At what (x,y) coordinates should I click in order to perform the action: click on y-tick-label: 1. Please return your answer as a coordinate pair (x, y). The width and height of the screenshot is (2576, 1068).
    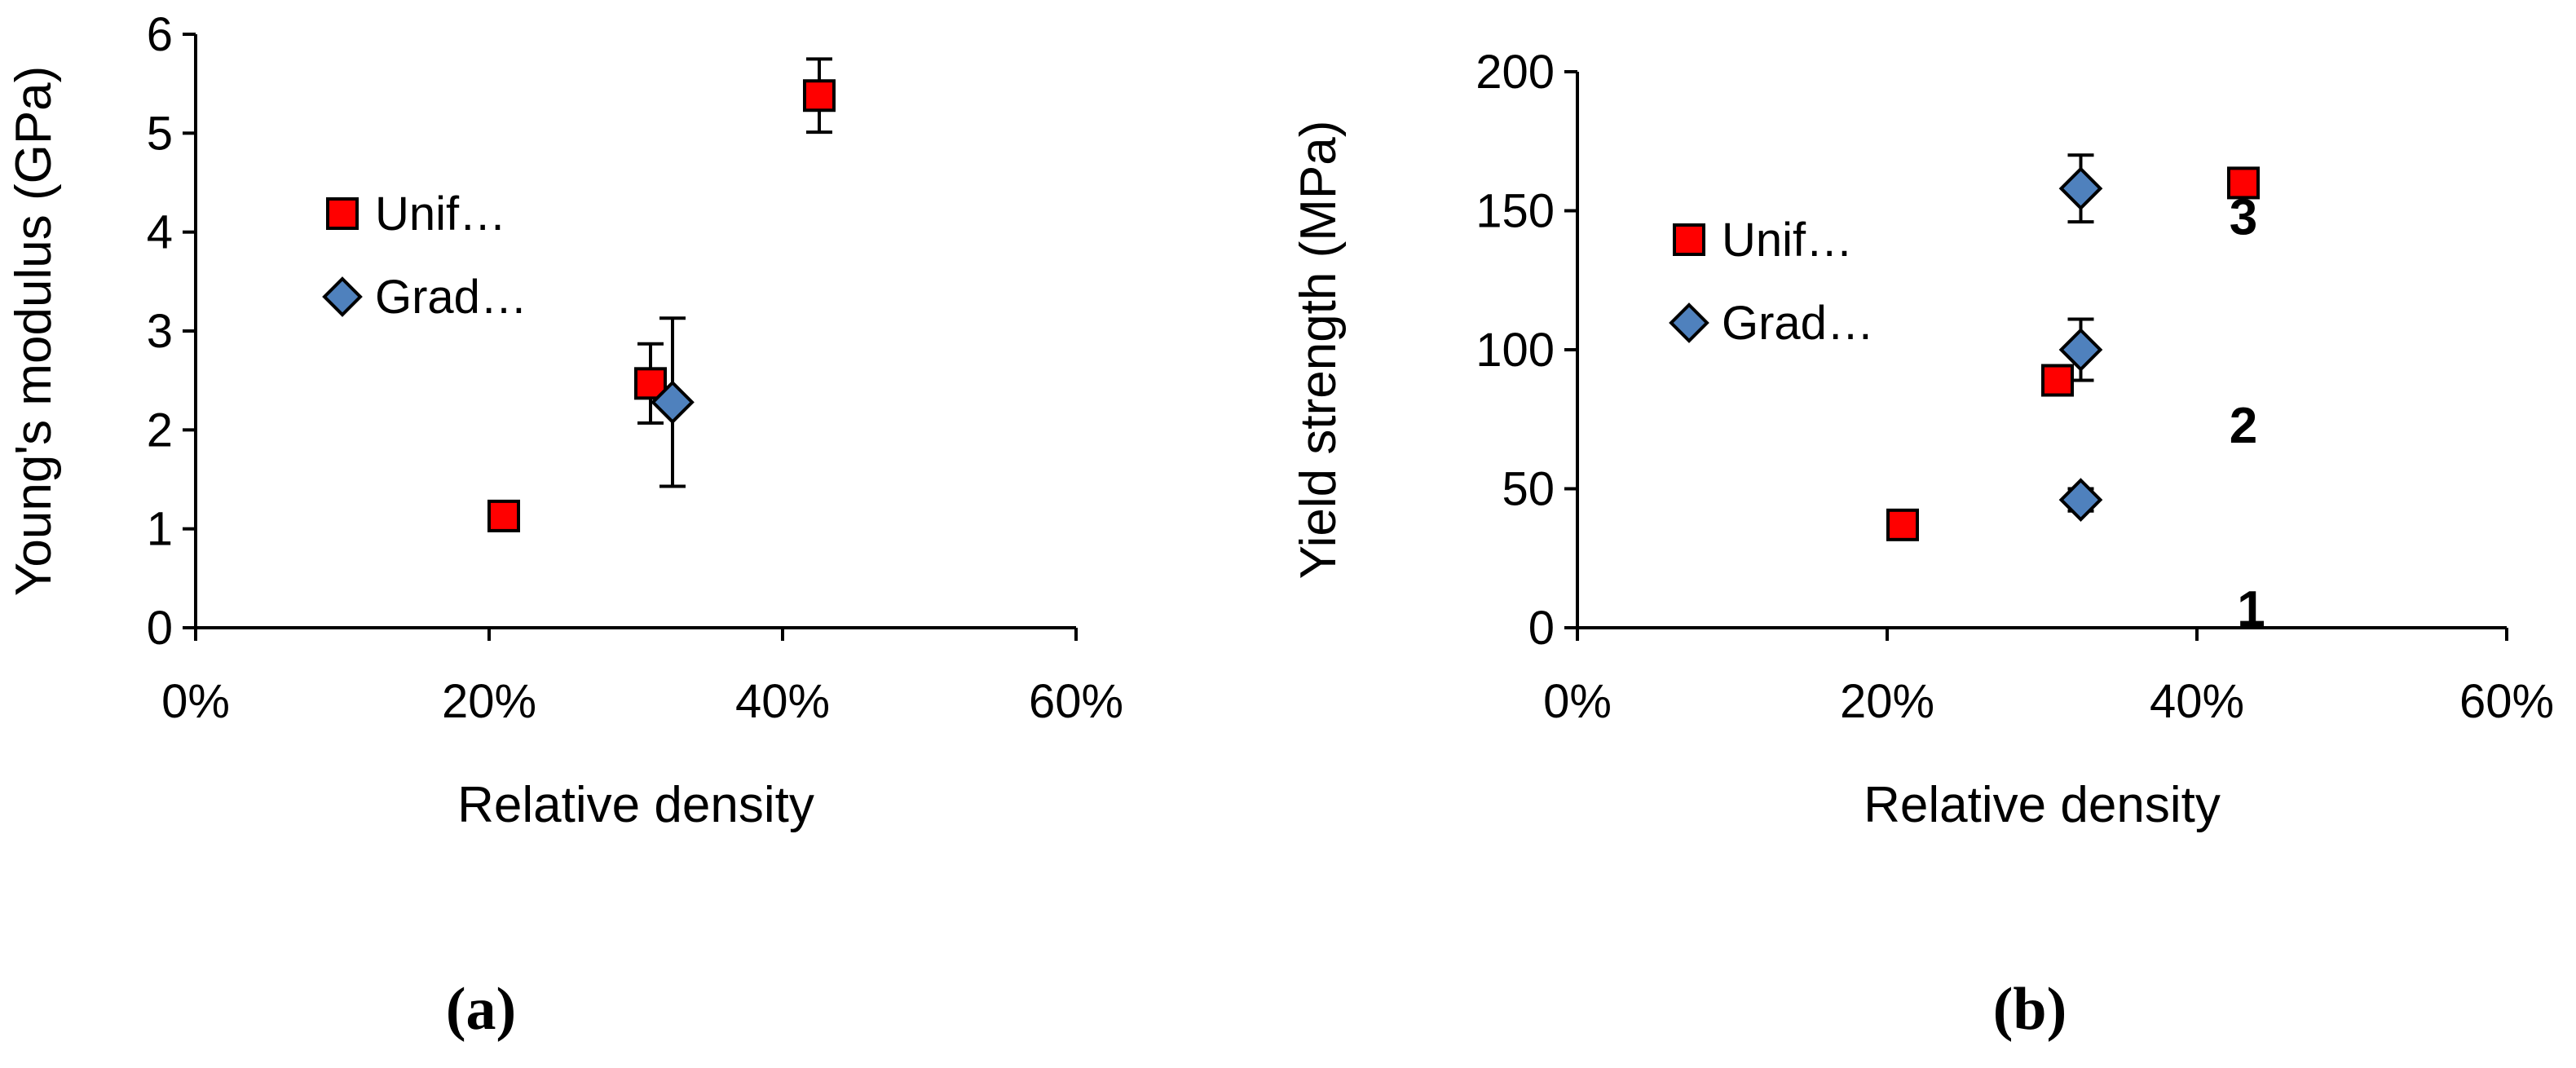
    Looking at the image, I should click on (160, 529).